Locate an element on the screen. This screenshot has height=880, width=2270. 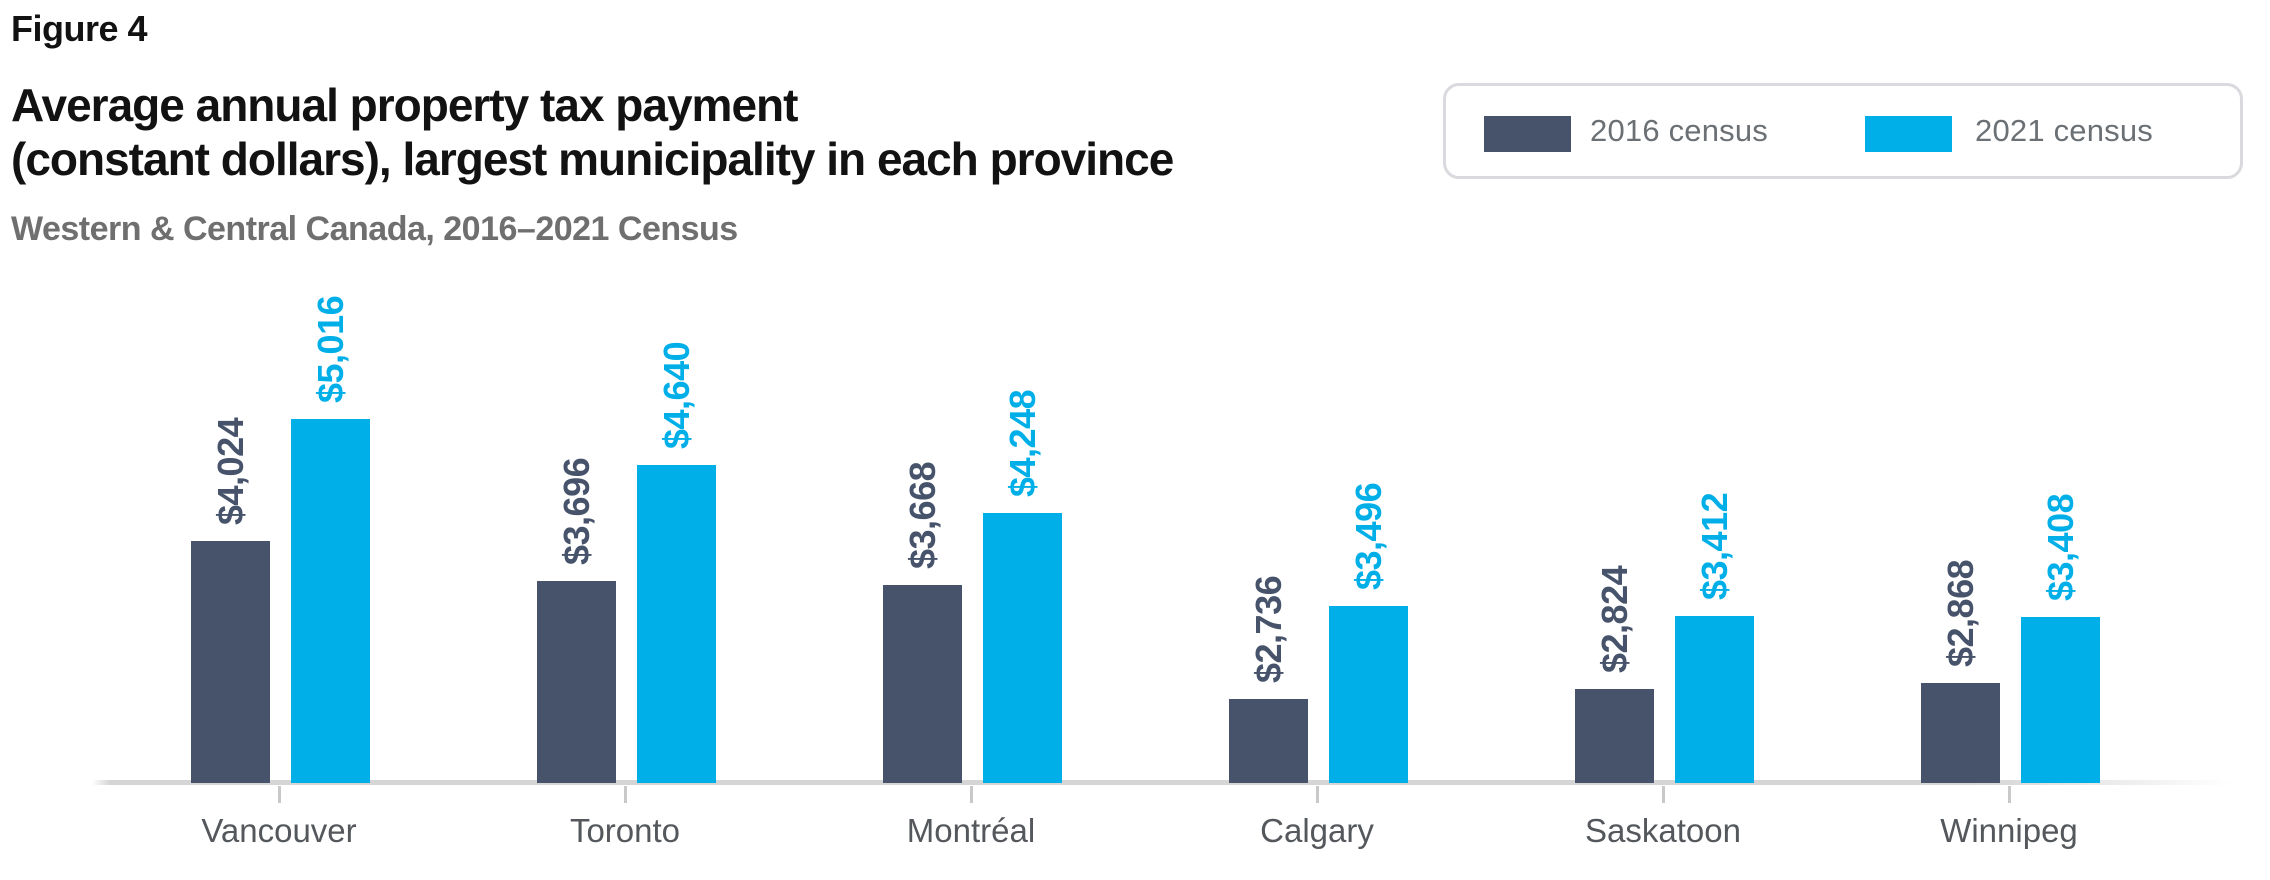
value-label-2016-vancouver: $4,024 is located at coordinates (230, 471).